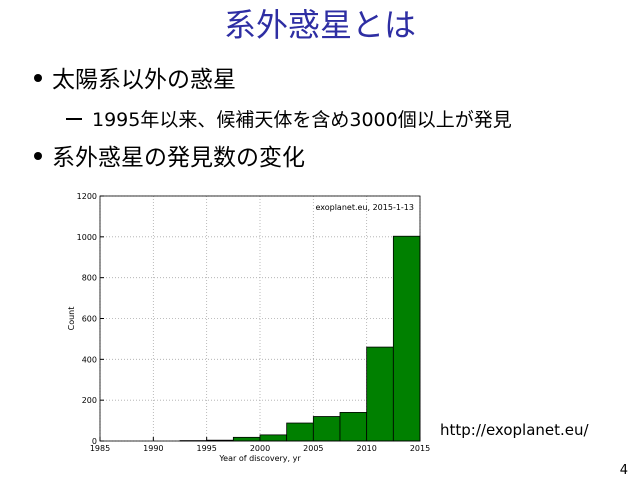  Describe the element at coordinates (153, 448) in the screenshot. I see `x-tick-label: 1990` at that location.